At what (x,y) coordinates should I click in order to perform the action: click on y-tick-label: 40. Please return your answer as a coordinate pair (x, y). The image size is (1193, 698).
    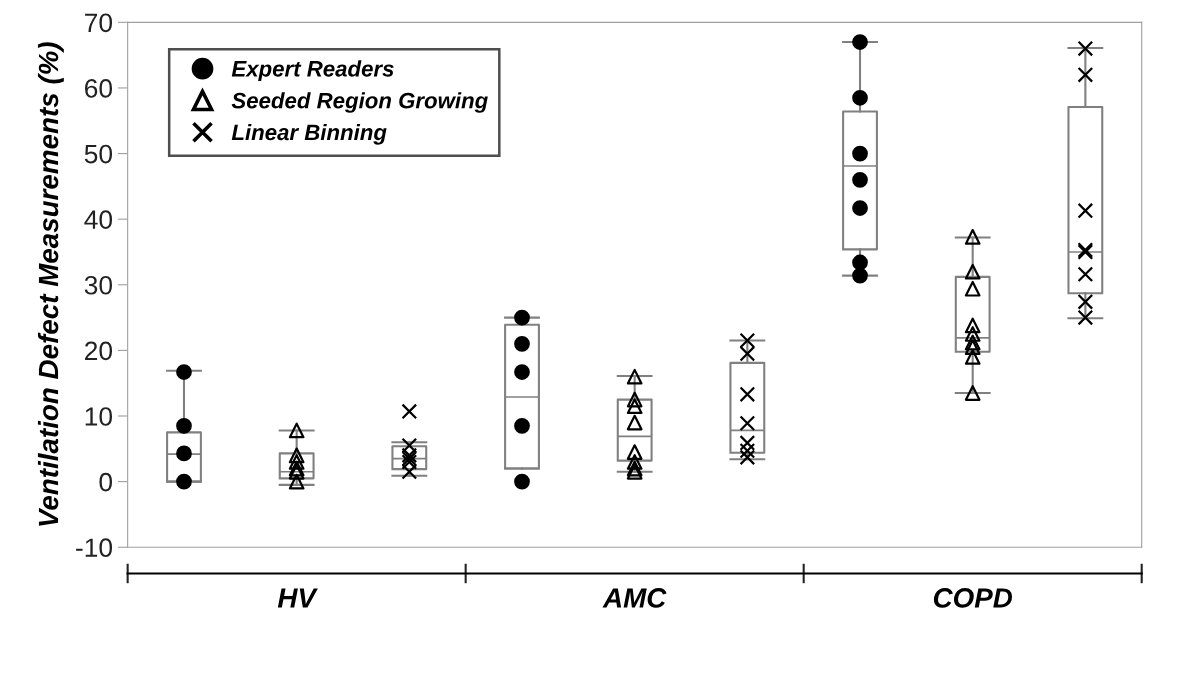
    Looking at the image, I should click on (98, 219).